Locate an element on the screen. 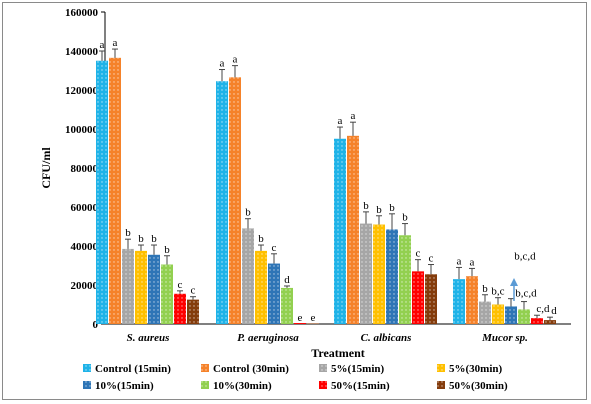  y-tick-label: 100000 is located at coordinates (82, 130).